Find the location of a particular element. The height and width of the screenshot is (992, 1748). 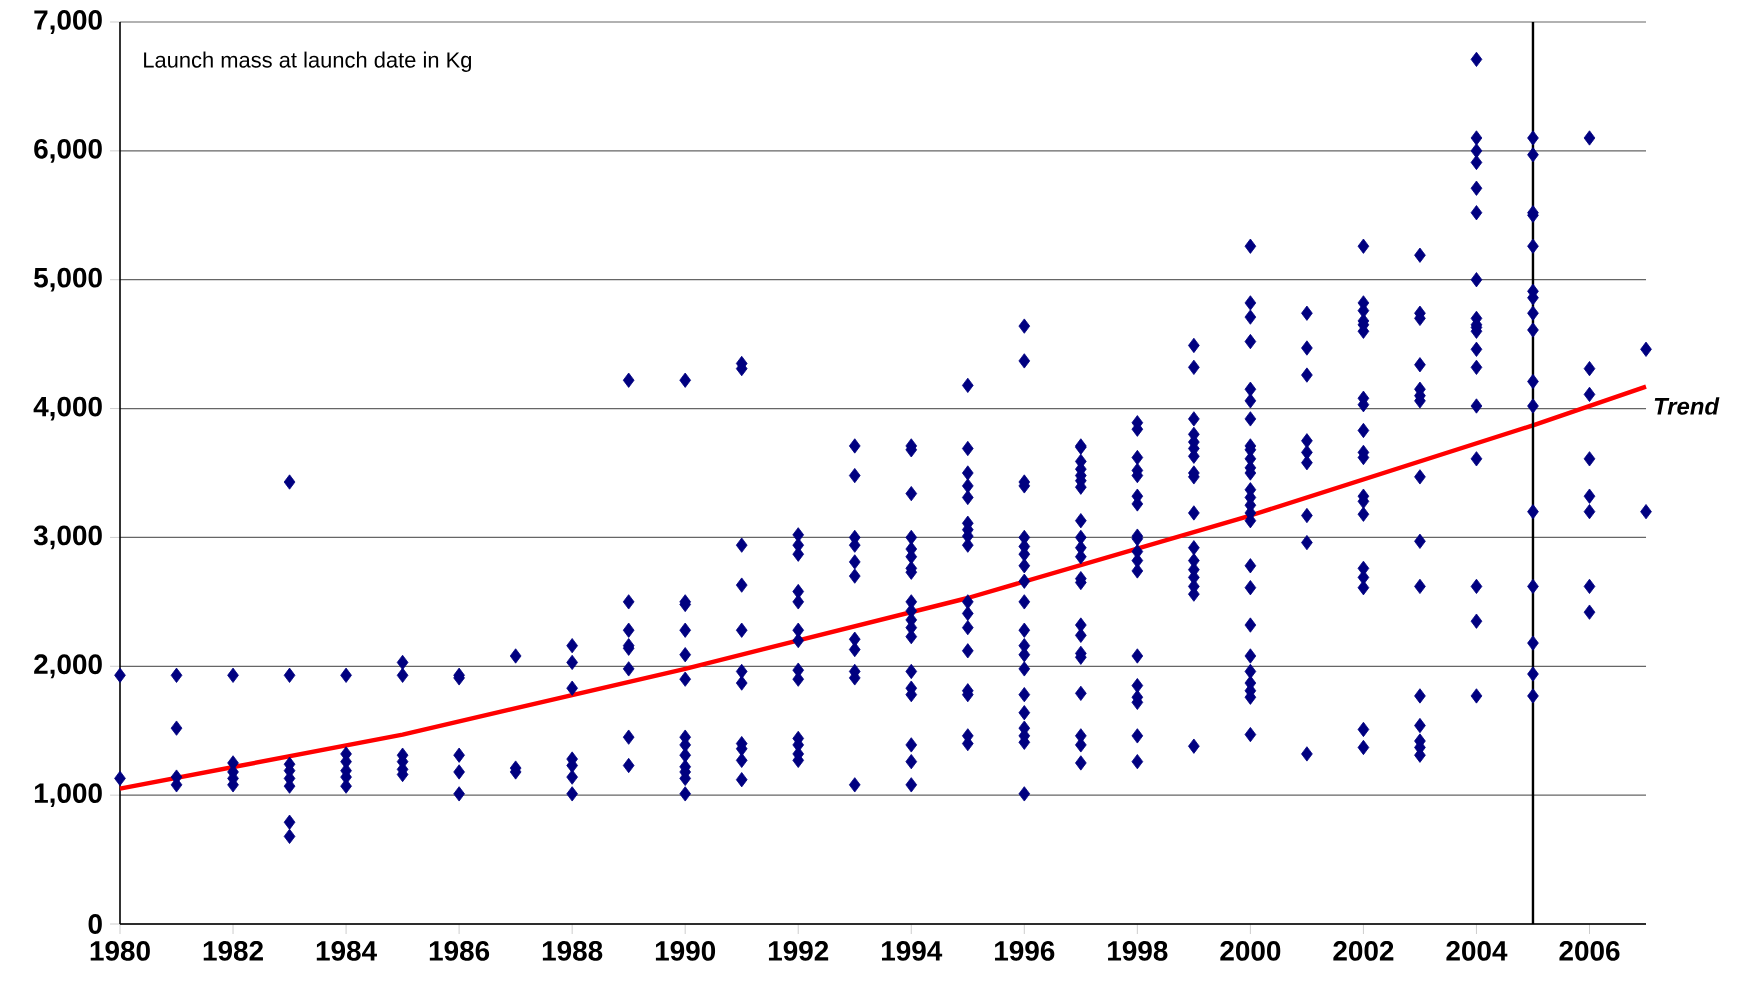

x-tick-label: 1998 is located at coordinates (1138, 951).